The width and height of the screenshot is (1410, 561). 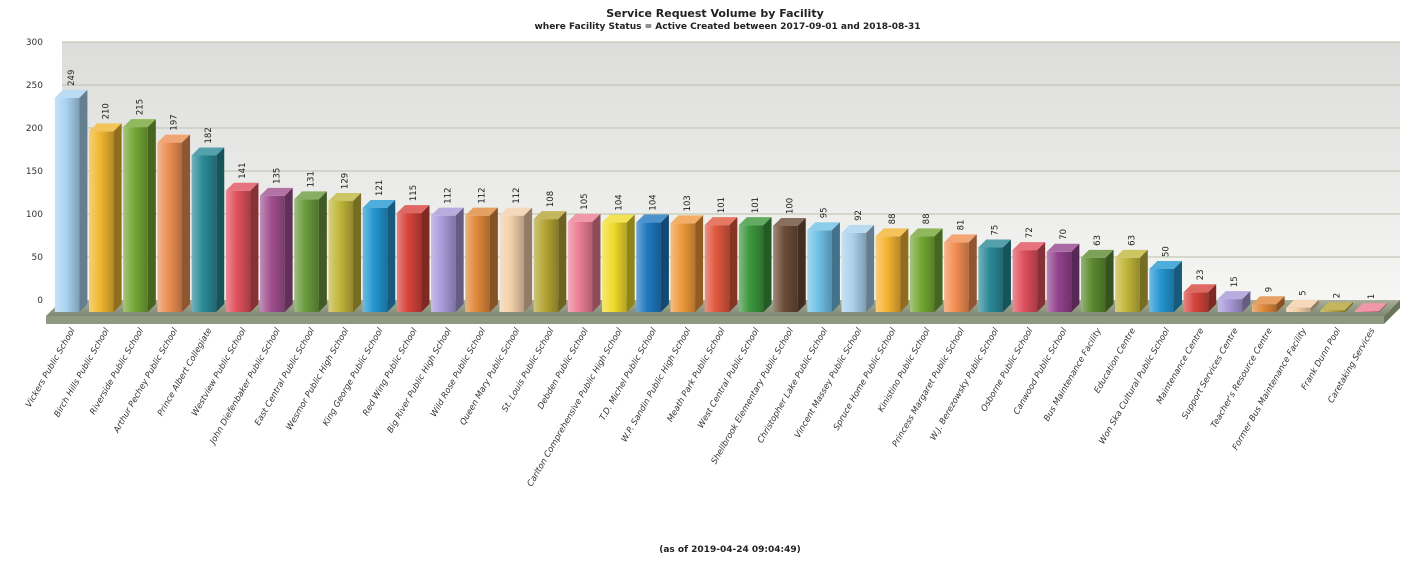 I want to click on value-label: 129, so click(x=346, y=181).